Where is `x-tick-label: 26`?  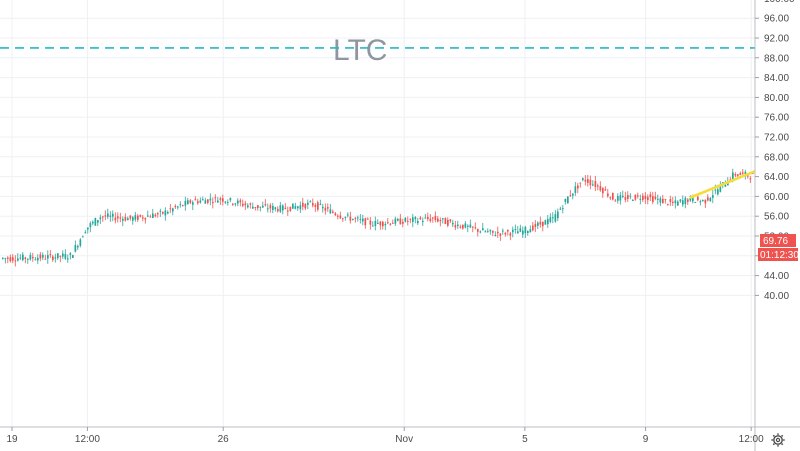 x-tick-label: 26 is located at coordinates (224, 439).